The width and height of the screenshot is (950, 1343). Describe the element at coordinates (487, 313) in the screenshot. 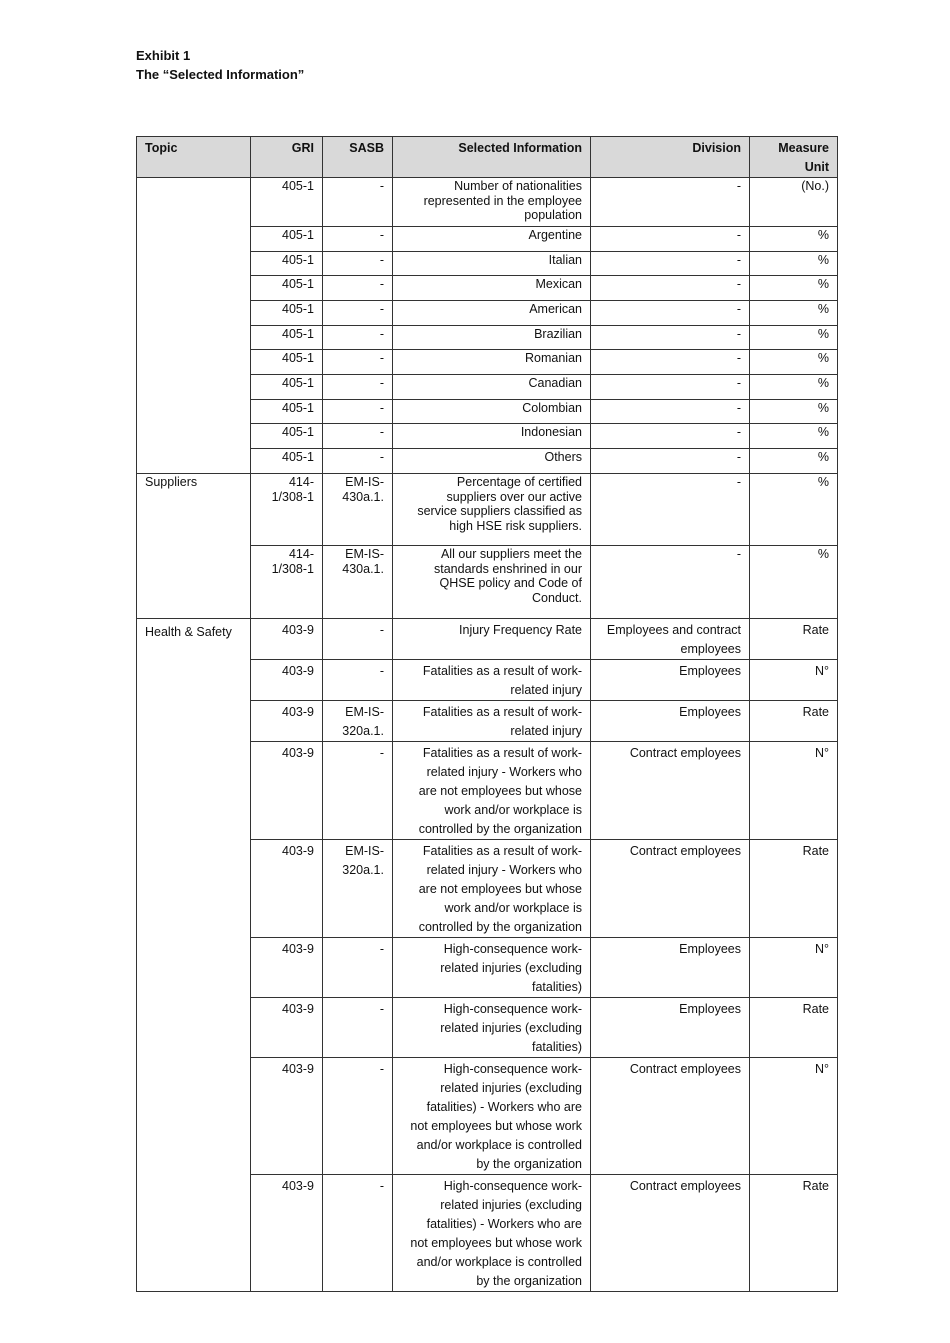

I see `table-row: 405-1- American -%` at that location.